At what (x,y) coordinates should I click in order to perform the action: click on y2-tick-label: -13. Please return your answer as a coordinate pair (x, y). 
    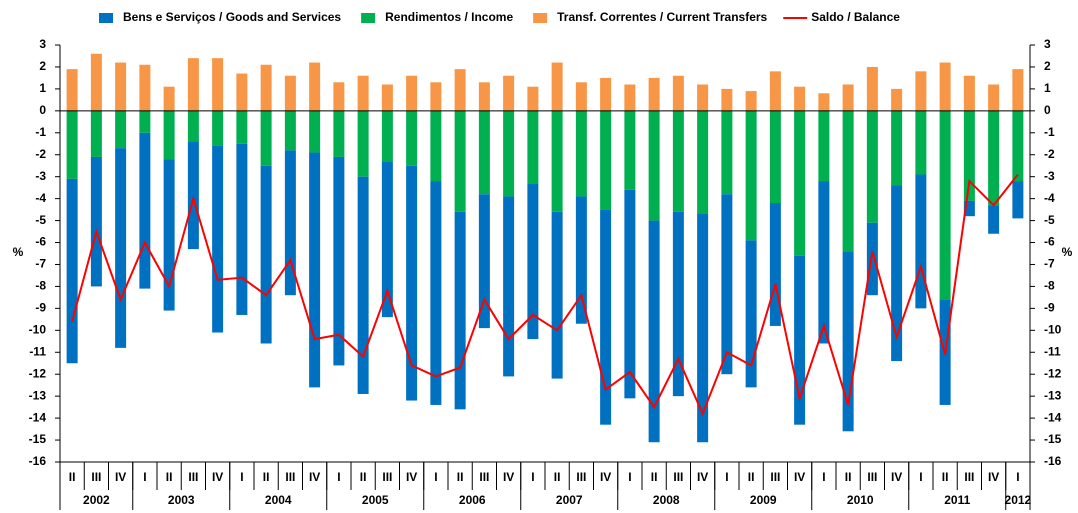
    Looking at the image, I should click on (1053, 395).